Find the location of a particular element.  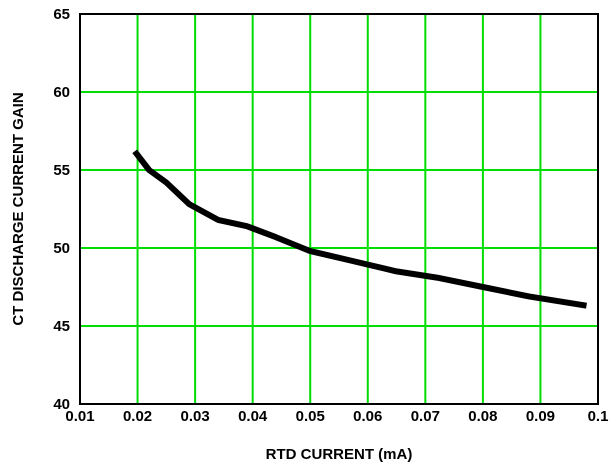

x-tick-label: 0.08 is located at coordinates (482, 416).